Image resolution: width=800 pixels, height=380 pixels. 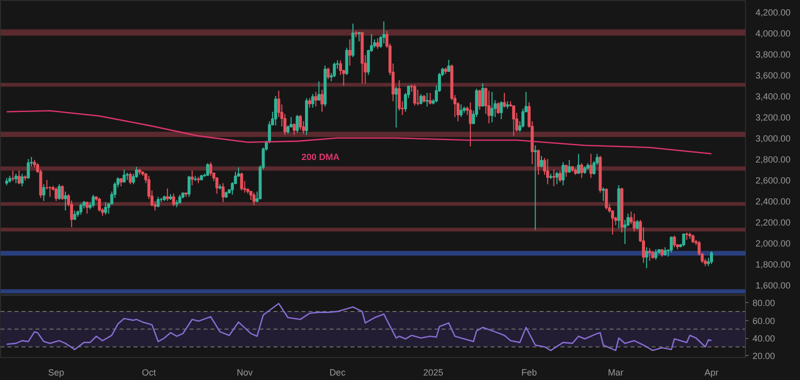 What do you see at coordinates (773, 181) in the screenshot?
I see `y-tick-label: 2,600.00` at bounding box center [773, 181].